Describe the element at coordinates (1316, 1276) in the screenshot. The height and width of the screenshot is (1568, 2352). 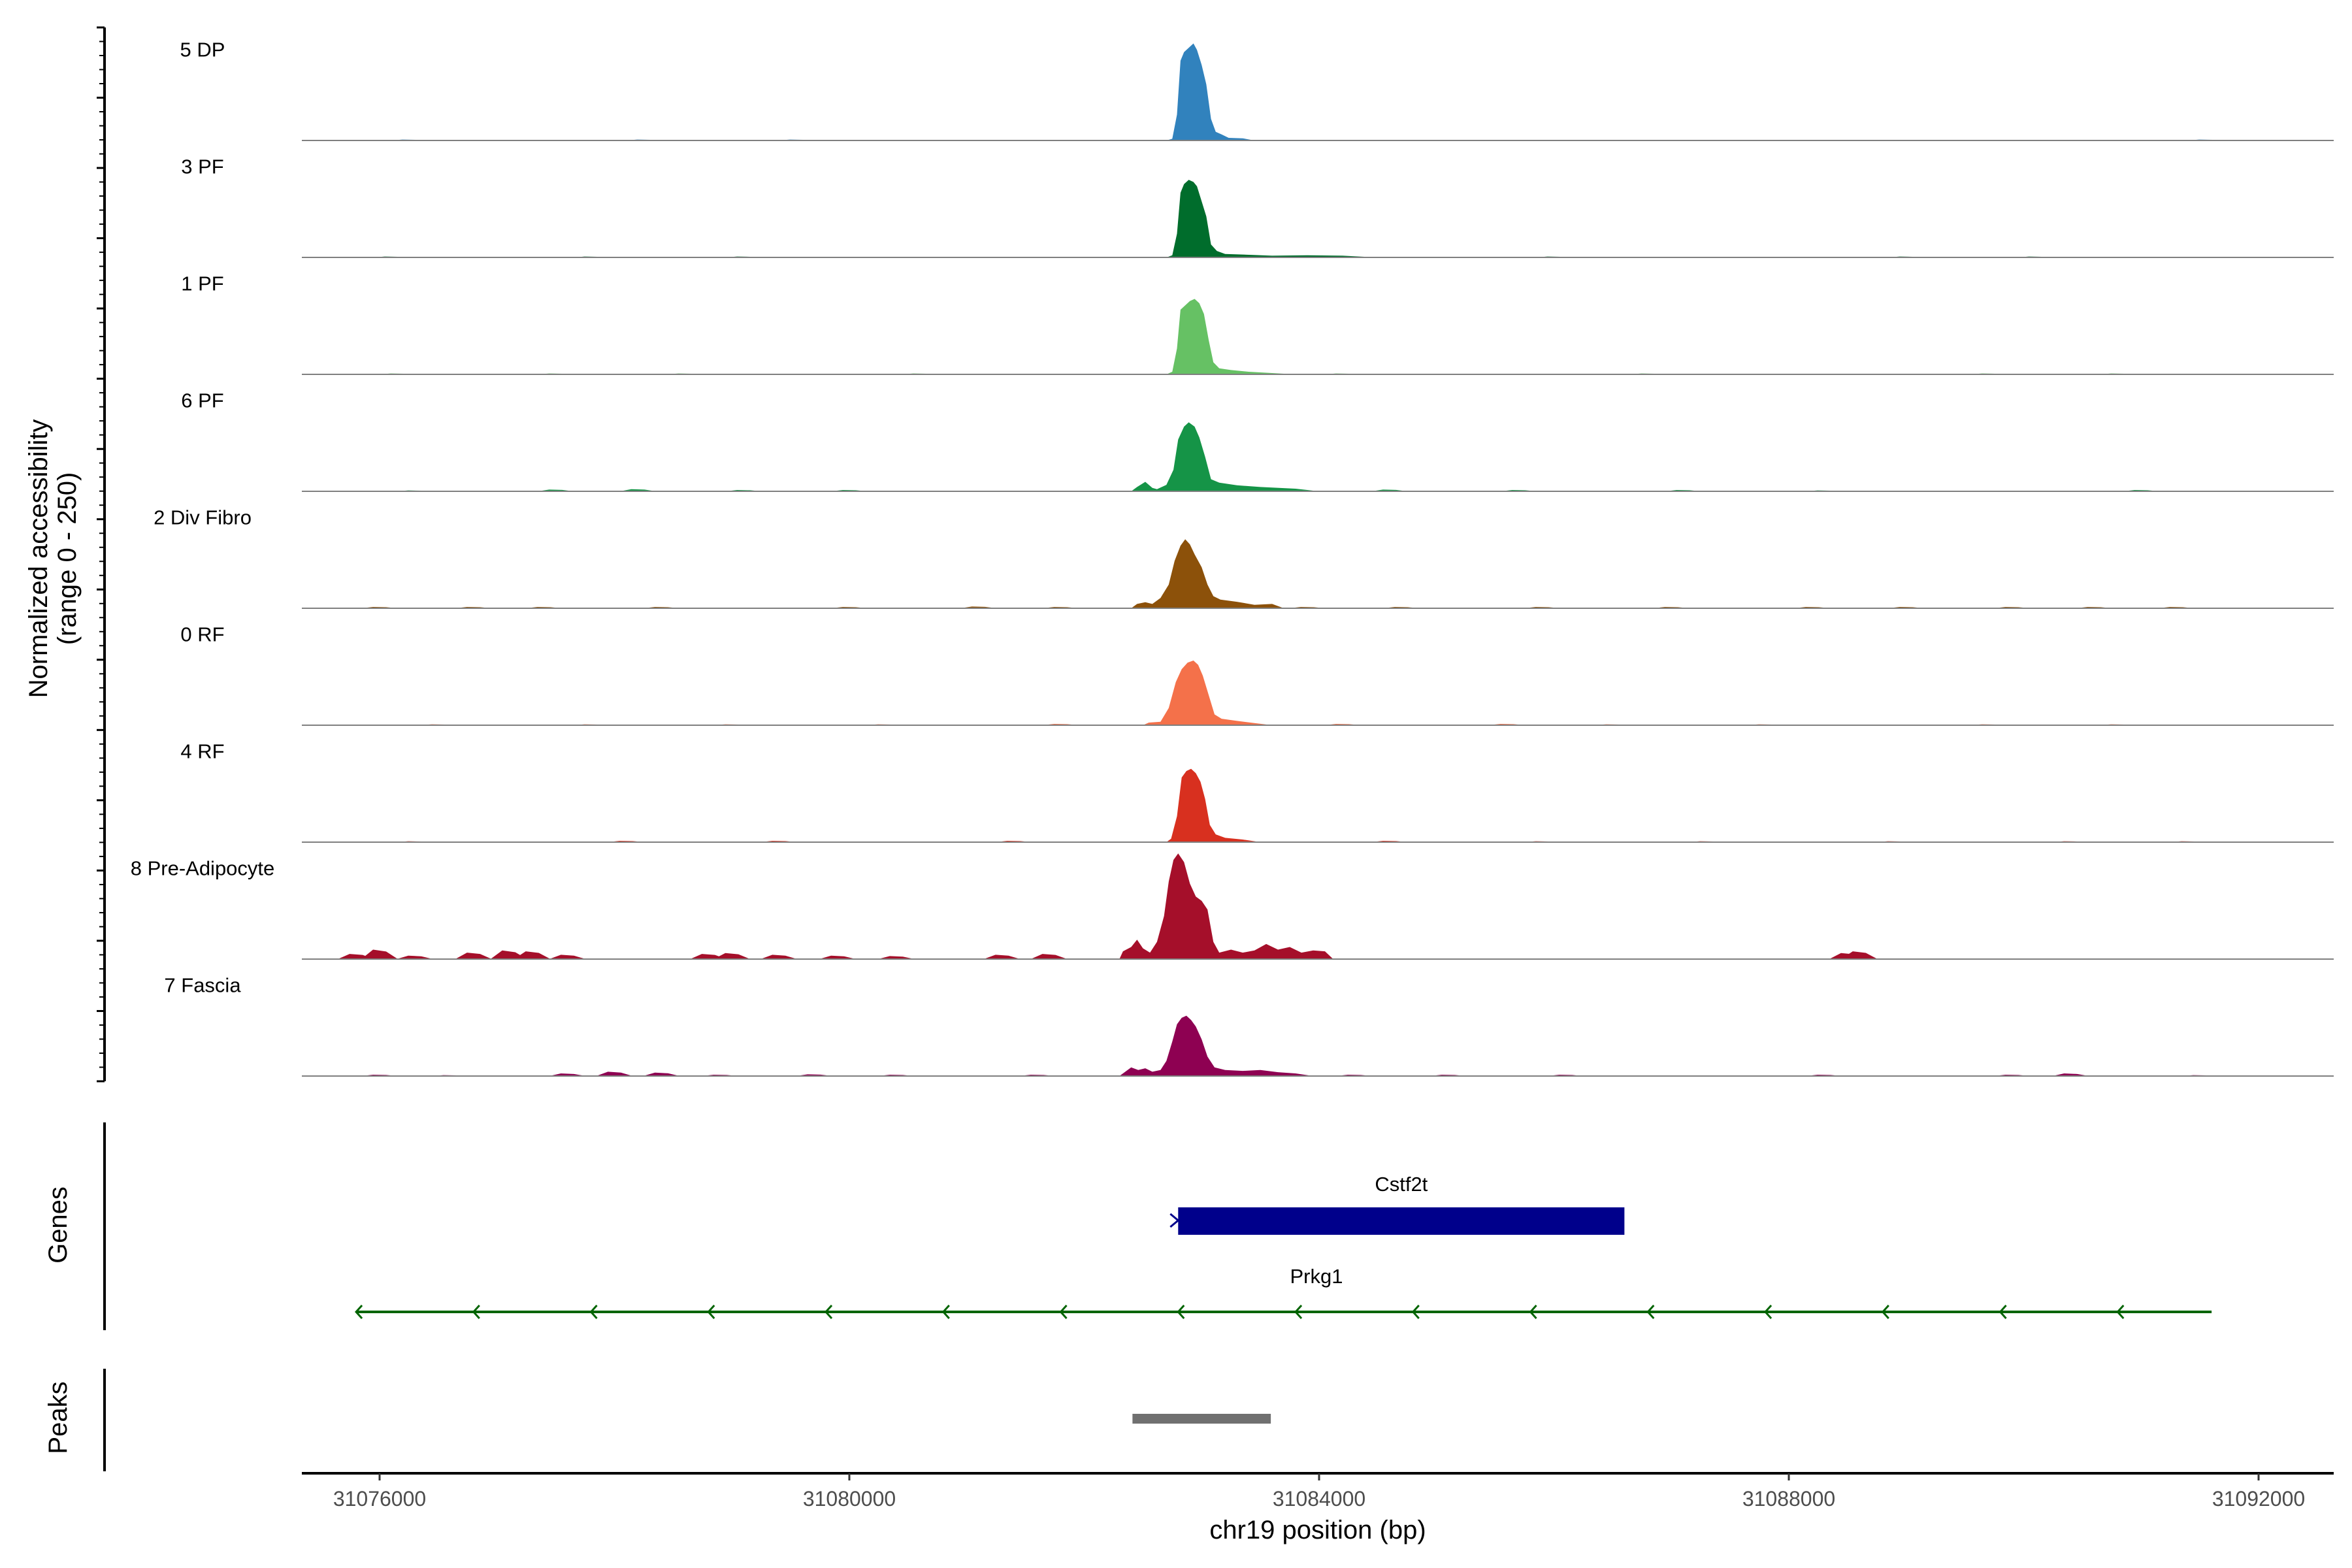
I see `gene-label: Prkg1` at that location.